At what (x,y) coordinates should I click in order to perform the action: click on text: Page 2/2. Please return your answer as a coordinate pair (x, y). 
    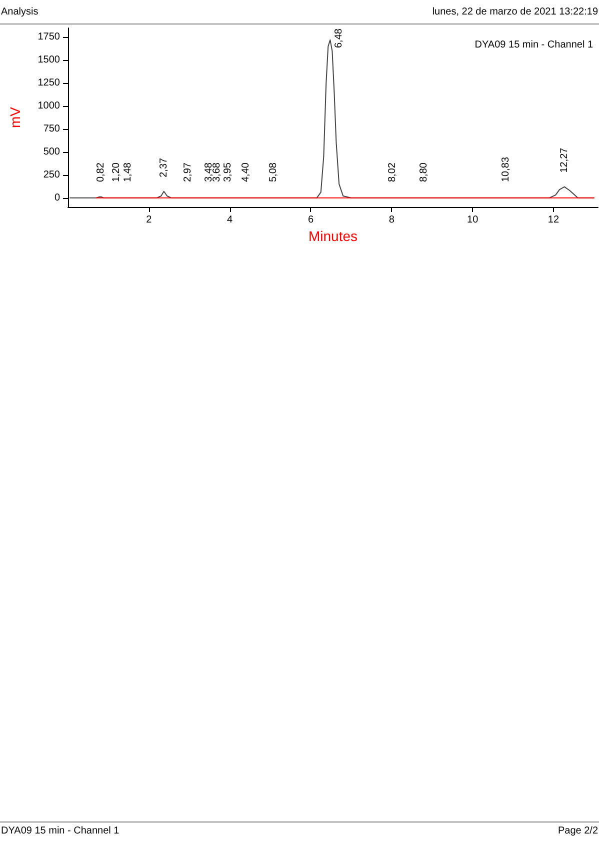
    Looking at the image, I should click on (578, 831).